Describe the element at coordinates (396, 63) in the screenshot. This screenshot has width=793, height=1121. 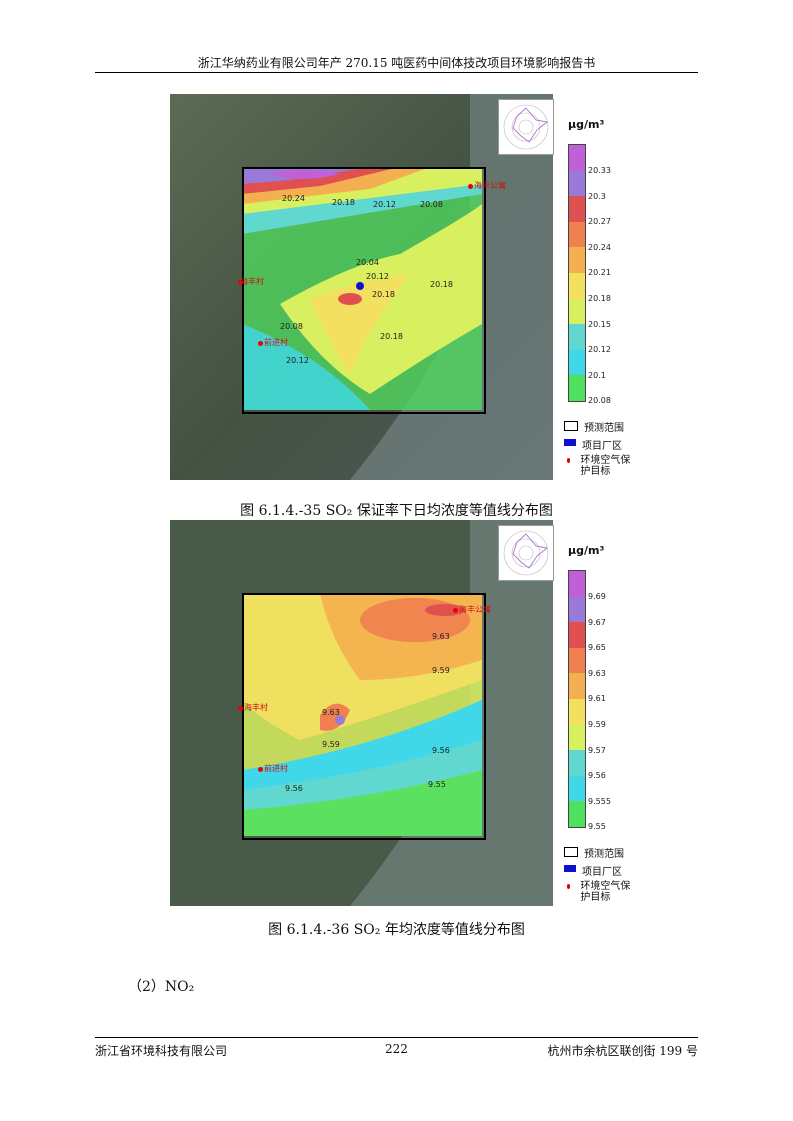
I see `page-header: 浙江华纳药业有限公司年产 270.15 吨医药中间体技改项目环境影响报告书` at that location.